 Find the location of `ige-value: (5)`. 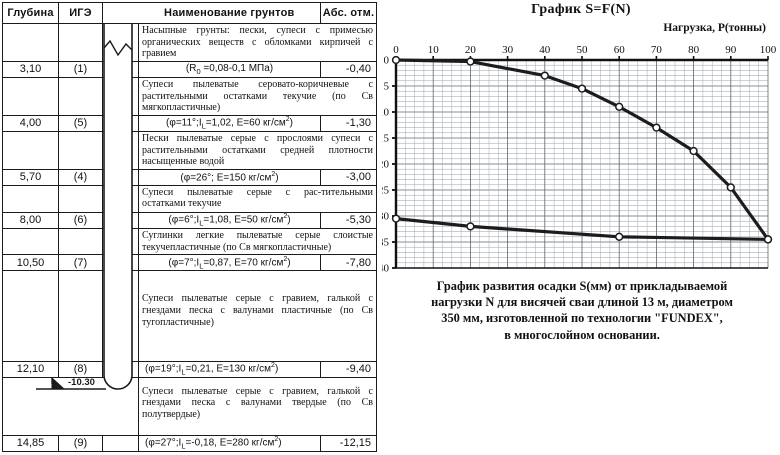

ige-value: (5) is located at coordinates (80, 123).